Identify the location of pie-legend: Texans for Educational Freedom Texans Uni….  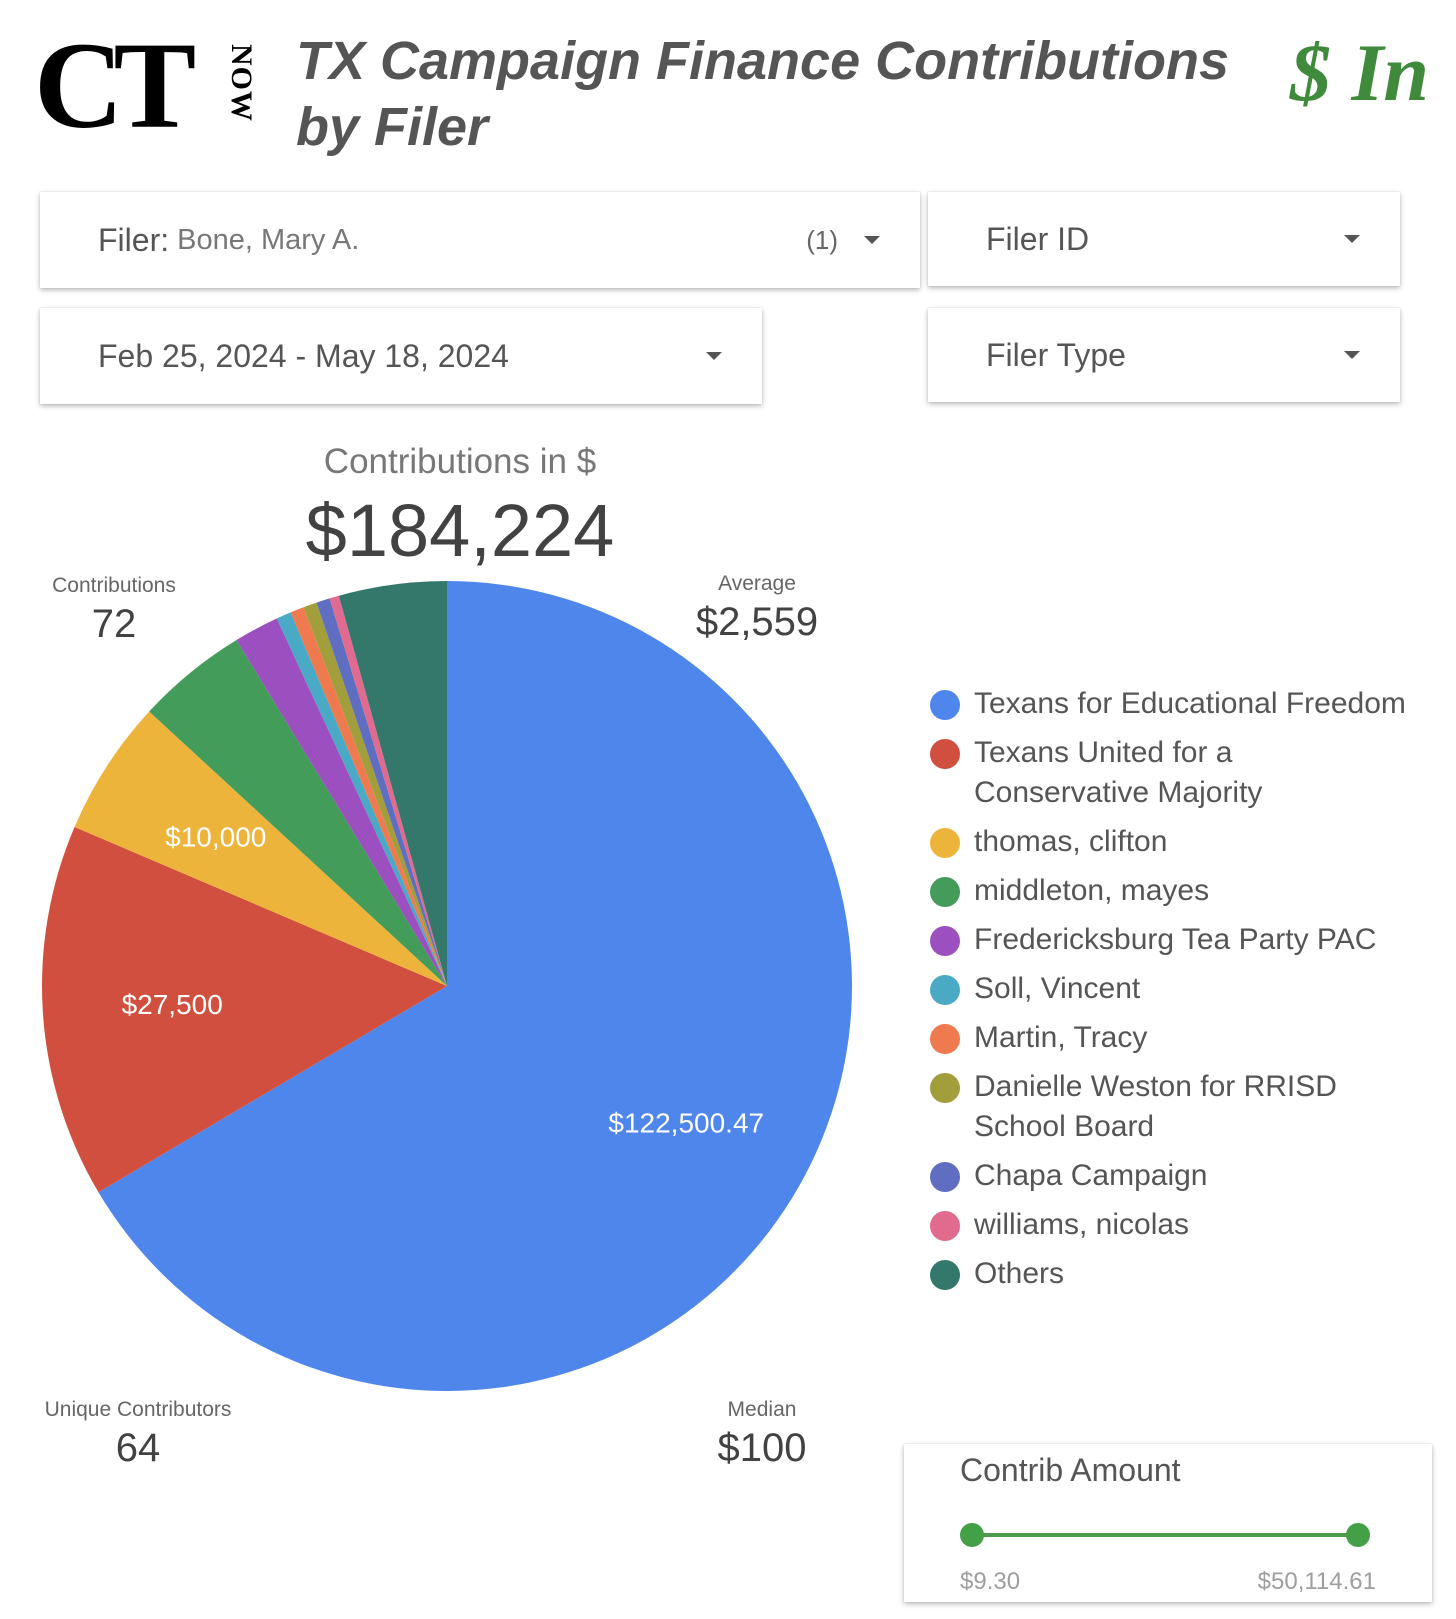
(1170, 993).